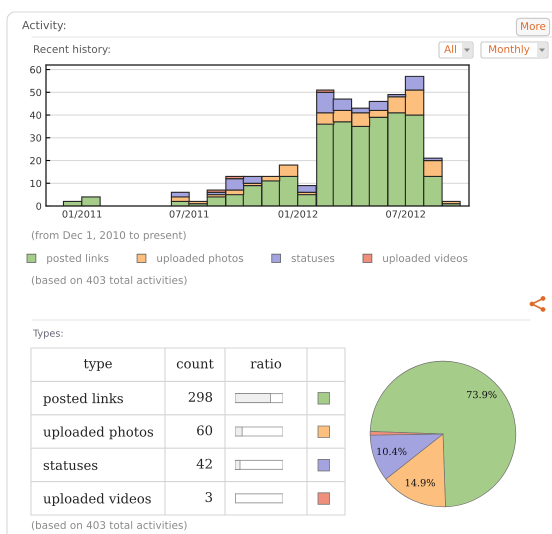 This screenshot has width=552, height=534. Describe the element at coordinates (391, 452) in the screenshot. I see `data-label: 10.4%` at that location.